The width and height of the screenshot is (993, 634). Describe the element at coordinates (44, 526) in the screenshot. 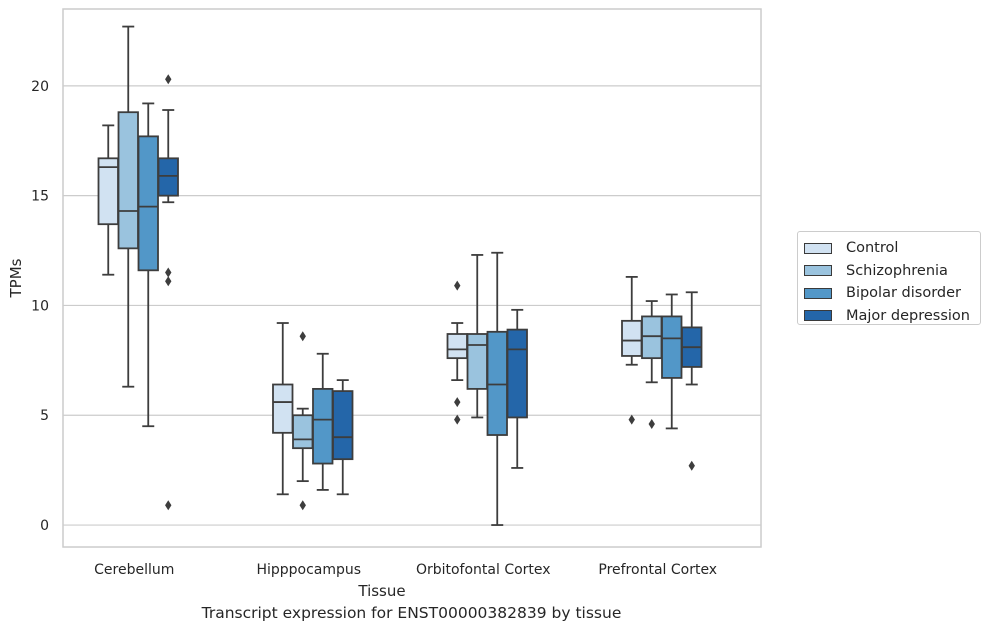

I see `y-tick-label: 0` at that location.